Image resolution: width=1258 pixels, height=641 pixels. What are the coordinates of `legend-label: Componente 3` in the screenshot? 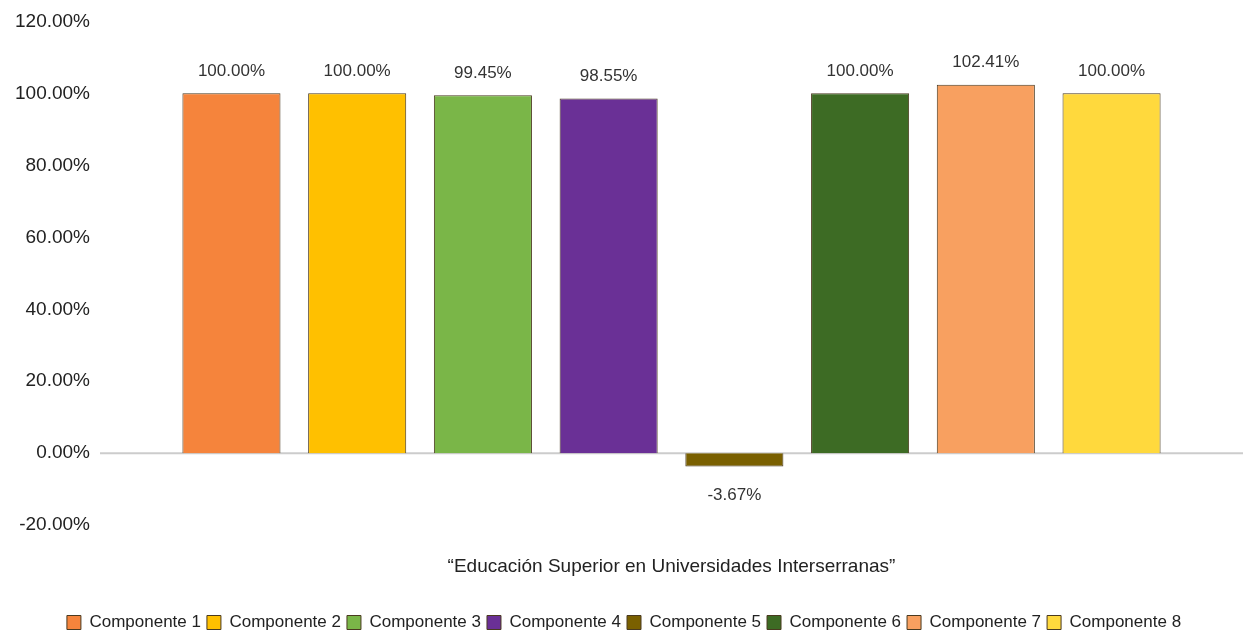 It's located at (425, 622).